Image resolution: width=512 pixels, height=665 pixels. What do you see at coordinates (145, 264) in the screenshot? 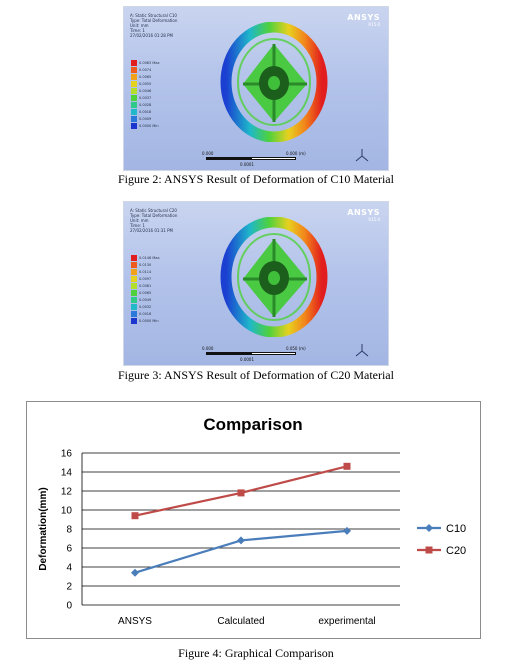
I see `c20-legend-label: 0.0130` at bounding box center [145, 264].